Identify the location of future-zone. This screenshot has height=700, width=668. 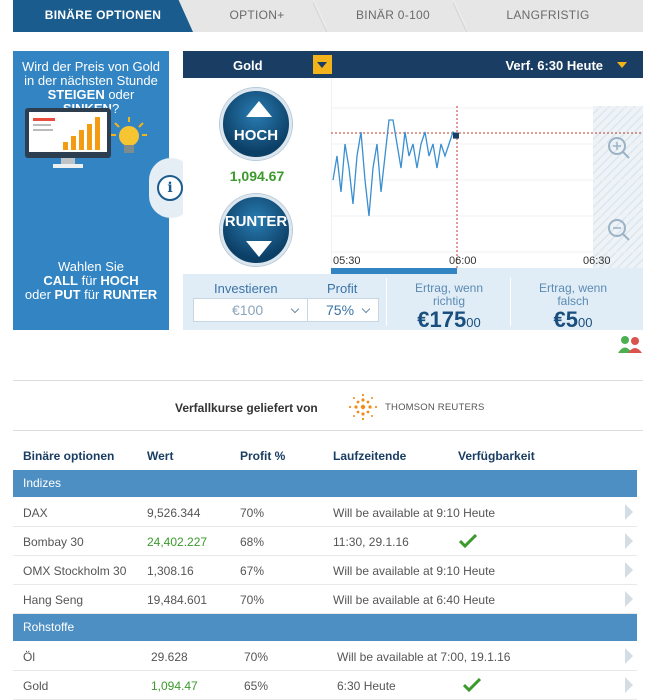
(618, 187).